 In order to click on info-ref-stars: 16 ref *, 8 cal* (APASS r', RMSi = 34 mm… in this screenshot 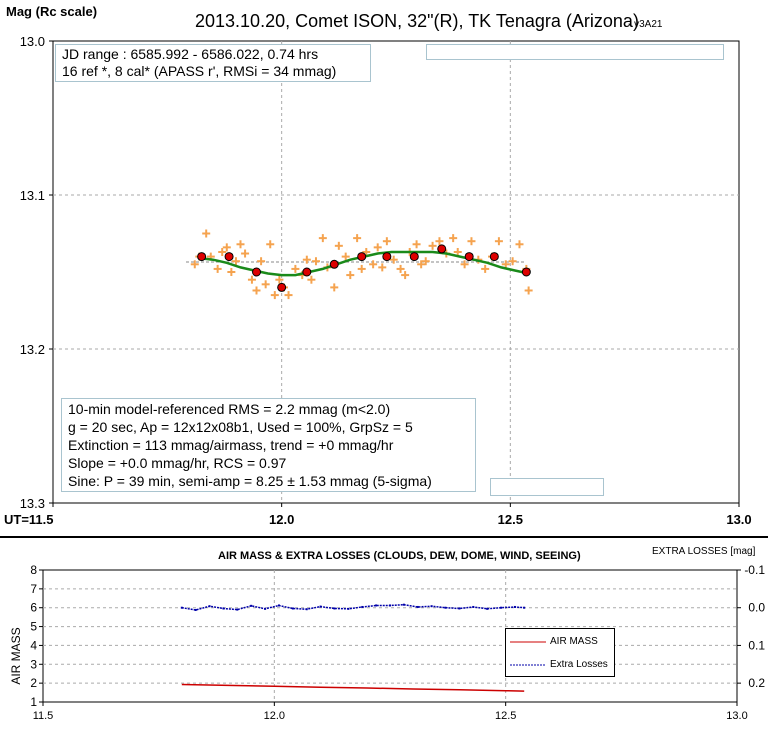, I will do `click(199, 71)`.